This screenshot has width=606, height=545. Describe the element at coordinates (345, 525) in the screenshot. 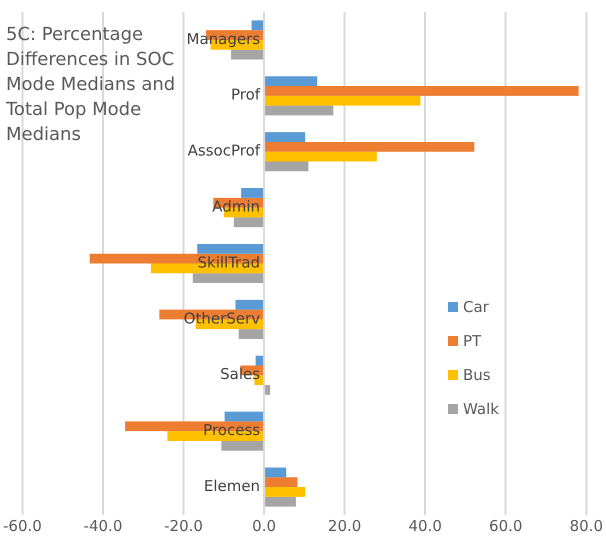

I see `x-tick-label: 20.0` at that location.